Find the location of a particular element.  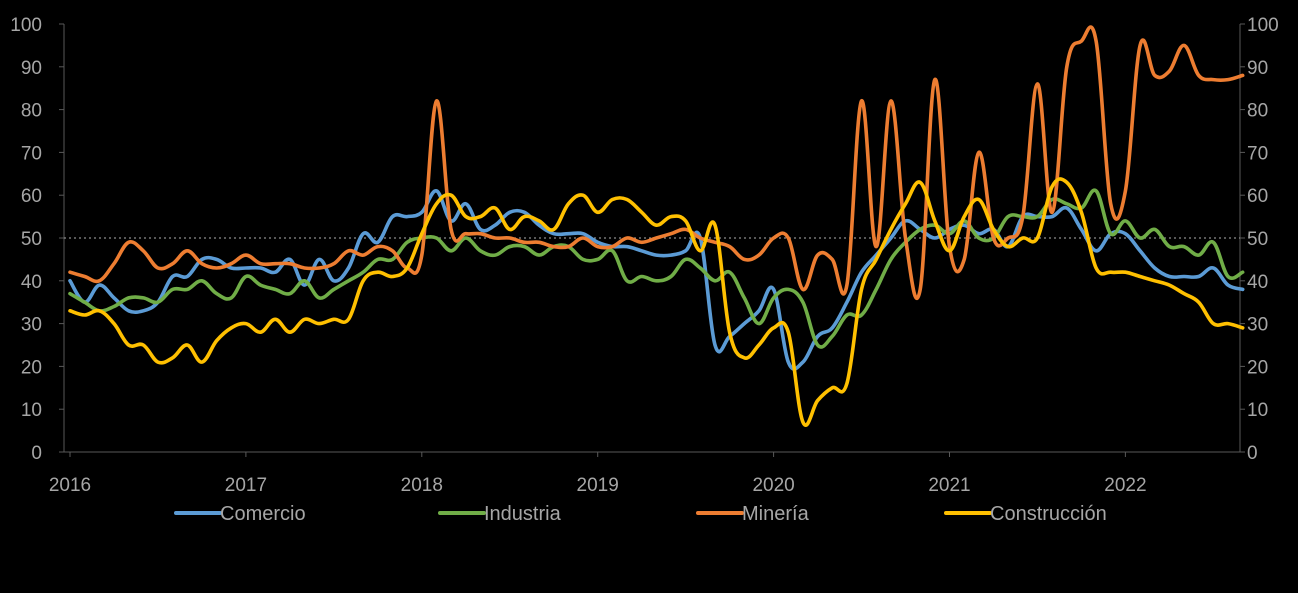

y-tick-label-right: 10 is located at coordinates (1257, 410).